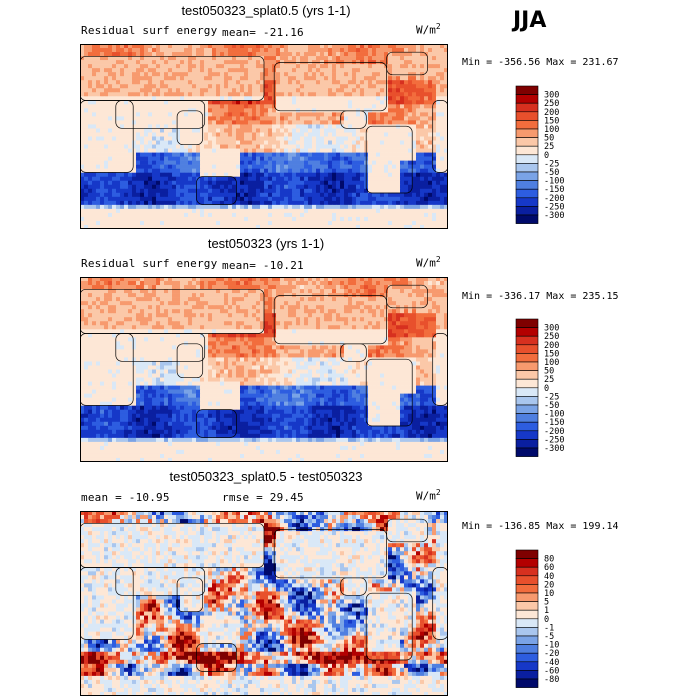  I want to click on panel-1-title: test050323_splat0.5 (yrs 1-1), so click(266, 10).